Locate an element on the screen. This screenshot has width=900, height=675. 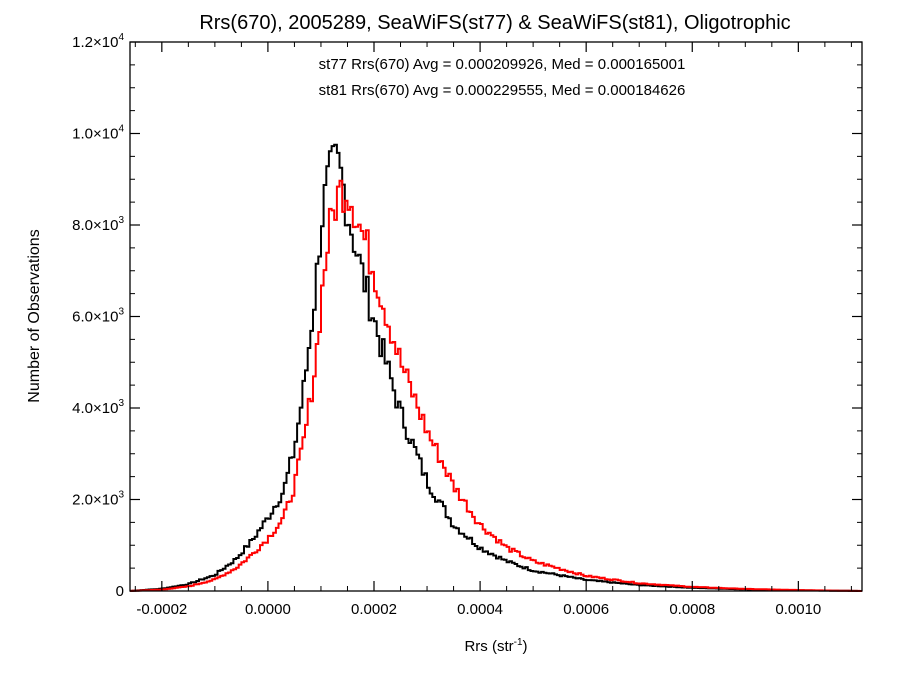
x-axis-label-sup: -1 is located at coordinates (518, 642).